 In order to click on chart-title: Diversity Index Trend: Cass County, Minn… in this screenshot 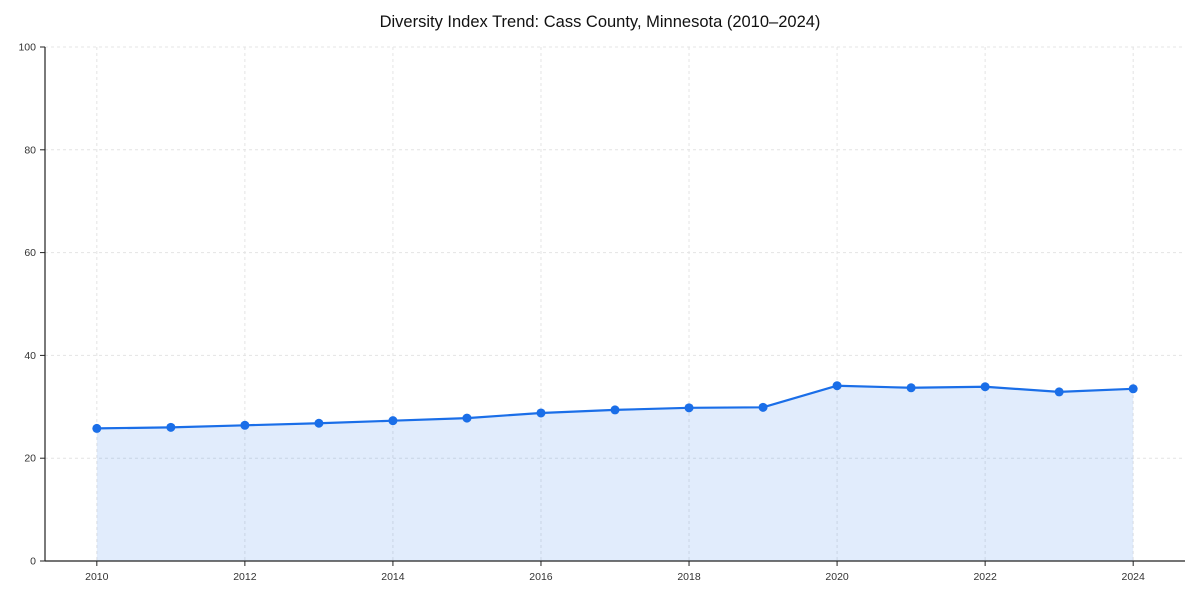, I will do `click(600, 22)`.